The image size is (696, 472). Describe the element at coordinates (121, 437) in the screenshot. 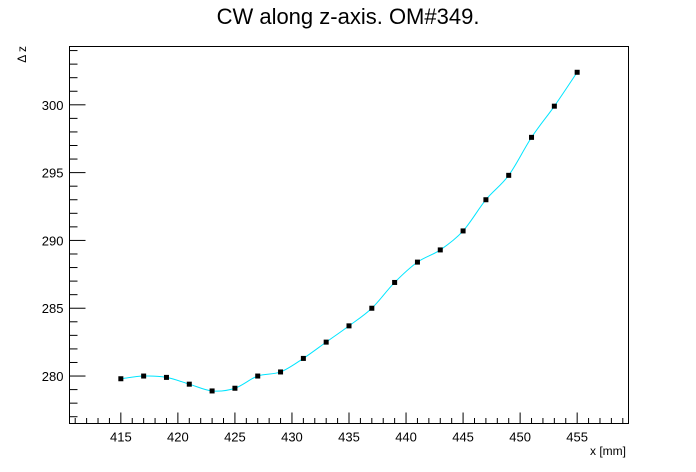

I see `x-tick-label: 415` at that location.